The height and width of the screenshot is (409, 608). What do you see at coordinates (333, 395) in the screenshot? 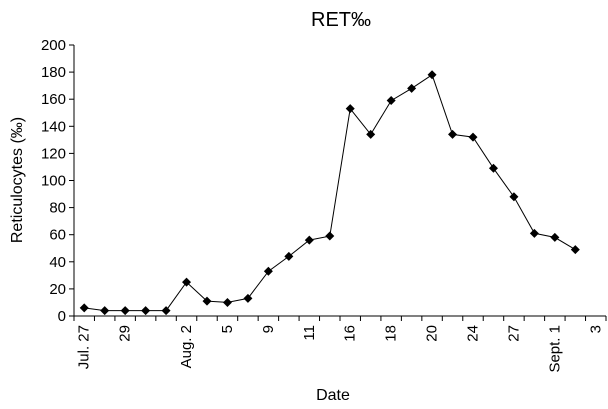
I see `x-axis-title: Date` at bounding box center [333, 395].